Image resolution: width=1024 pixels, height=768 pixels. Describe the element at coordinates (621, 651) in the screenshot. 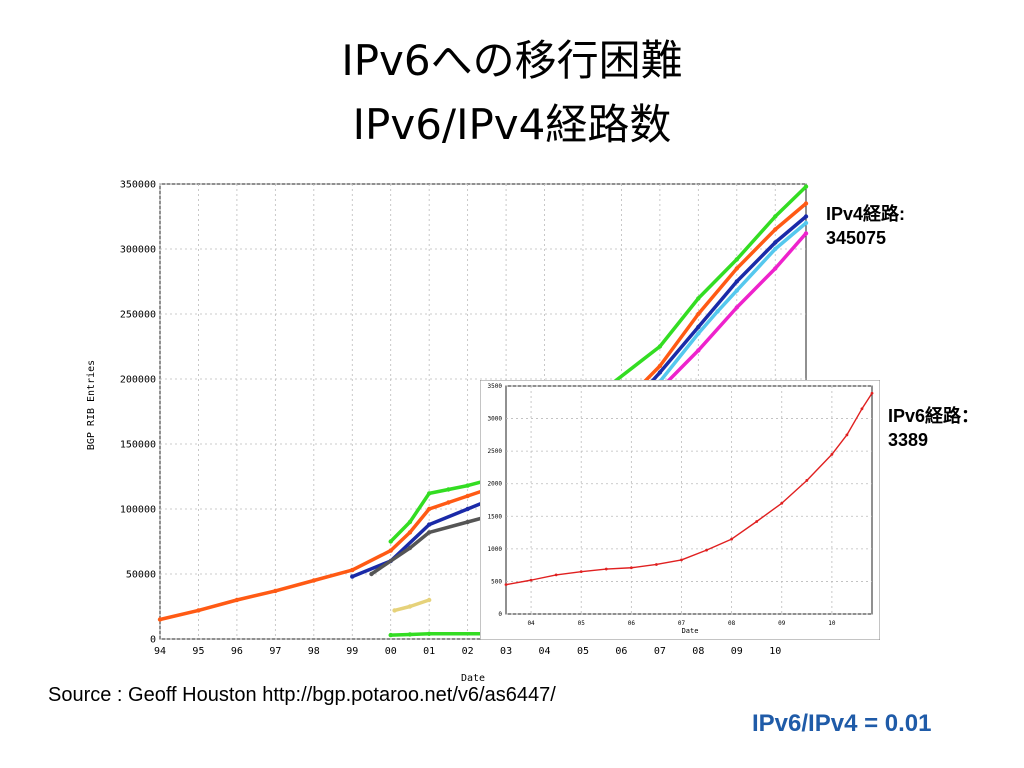

I see `main-x-tick-label: 06` at that location.